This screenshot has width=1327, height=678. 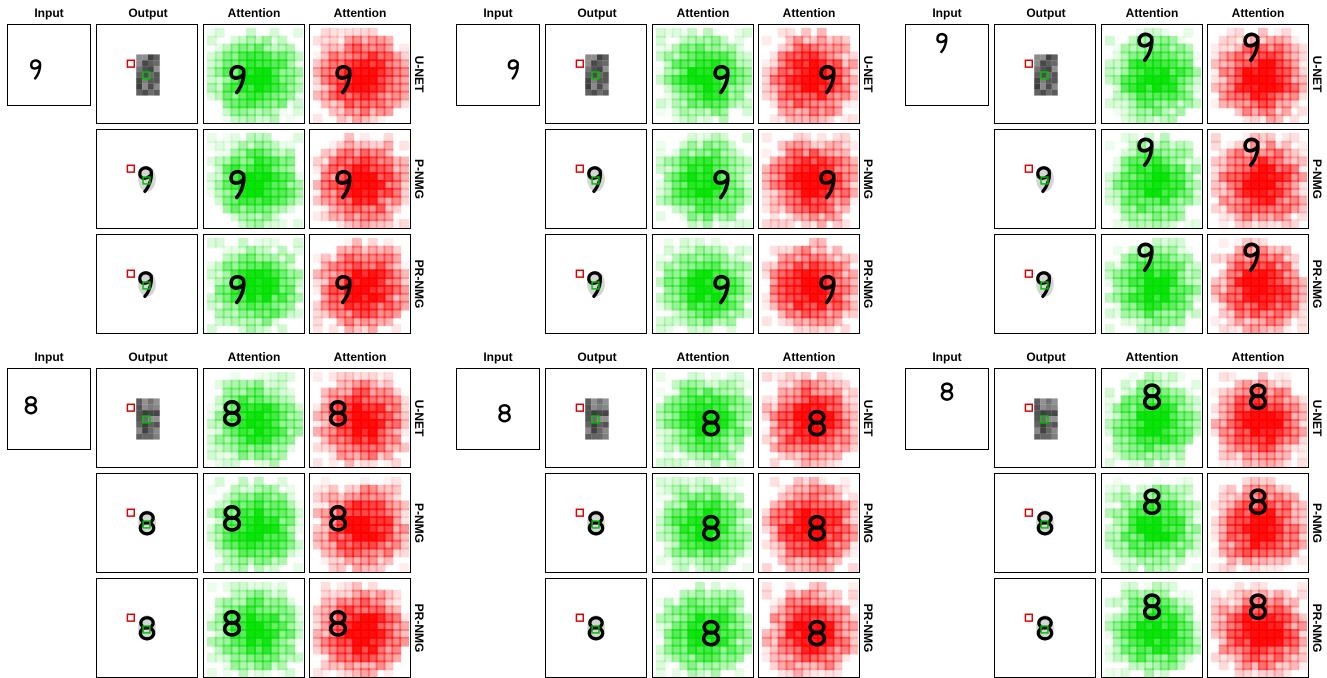 What do you see at coordinates (947, 65) in the screenshot?
I see `input-image` at bounding box center [947, 65].